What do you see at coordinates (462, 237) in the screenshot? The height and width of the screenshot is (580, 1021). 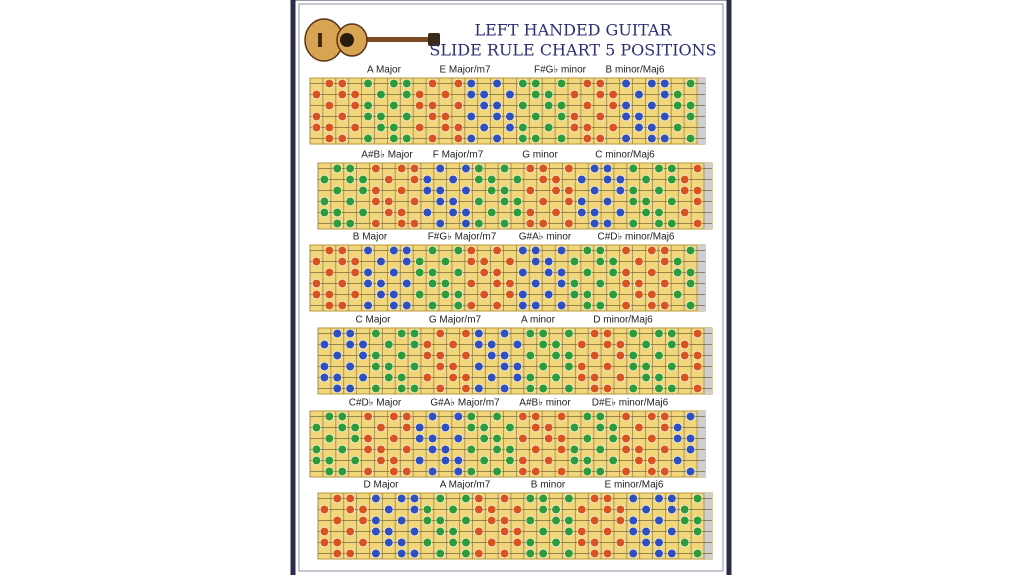 I see `scale-label: F#G♭ Major/m7` at bounding box center [462, 237].